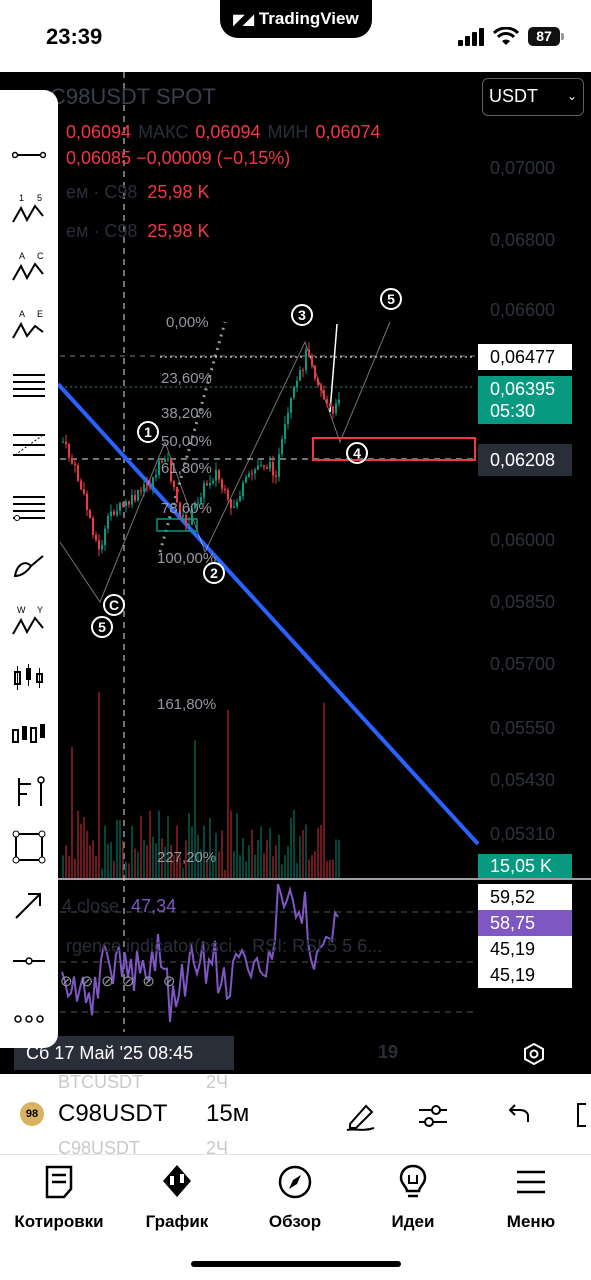  Describe the element at coordinates (519, 1115) in the screenshot. I see `undo-icon` at that location.